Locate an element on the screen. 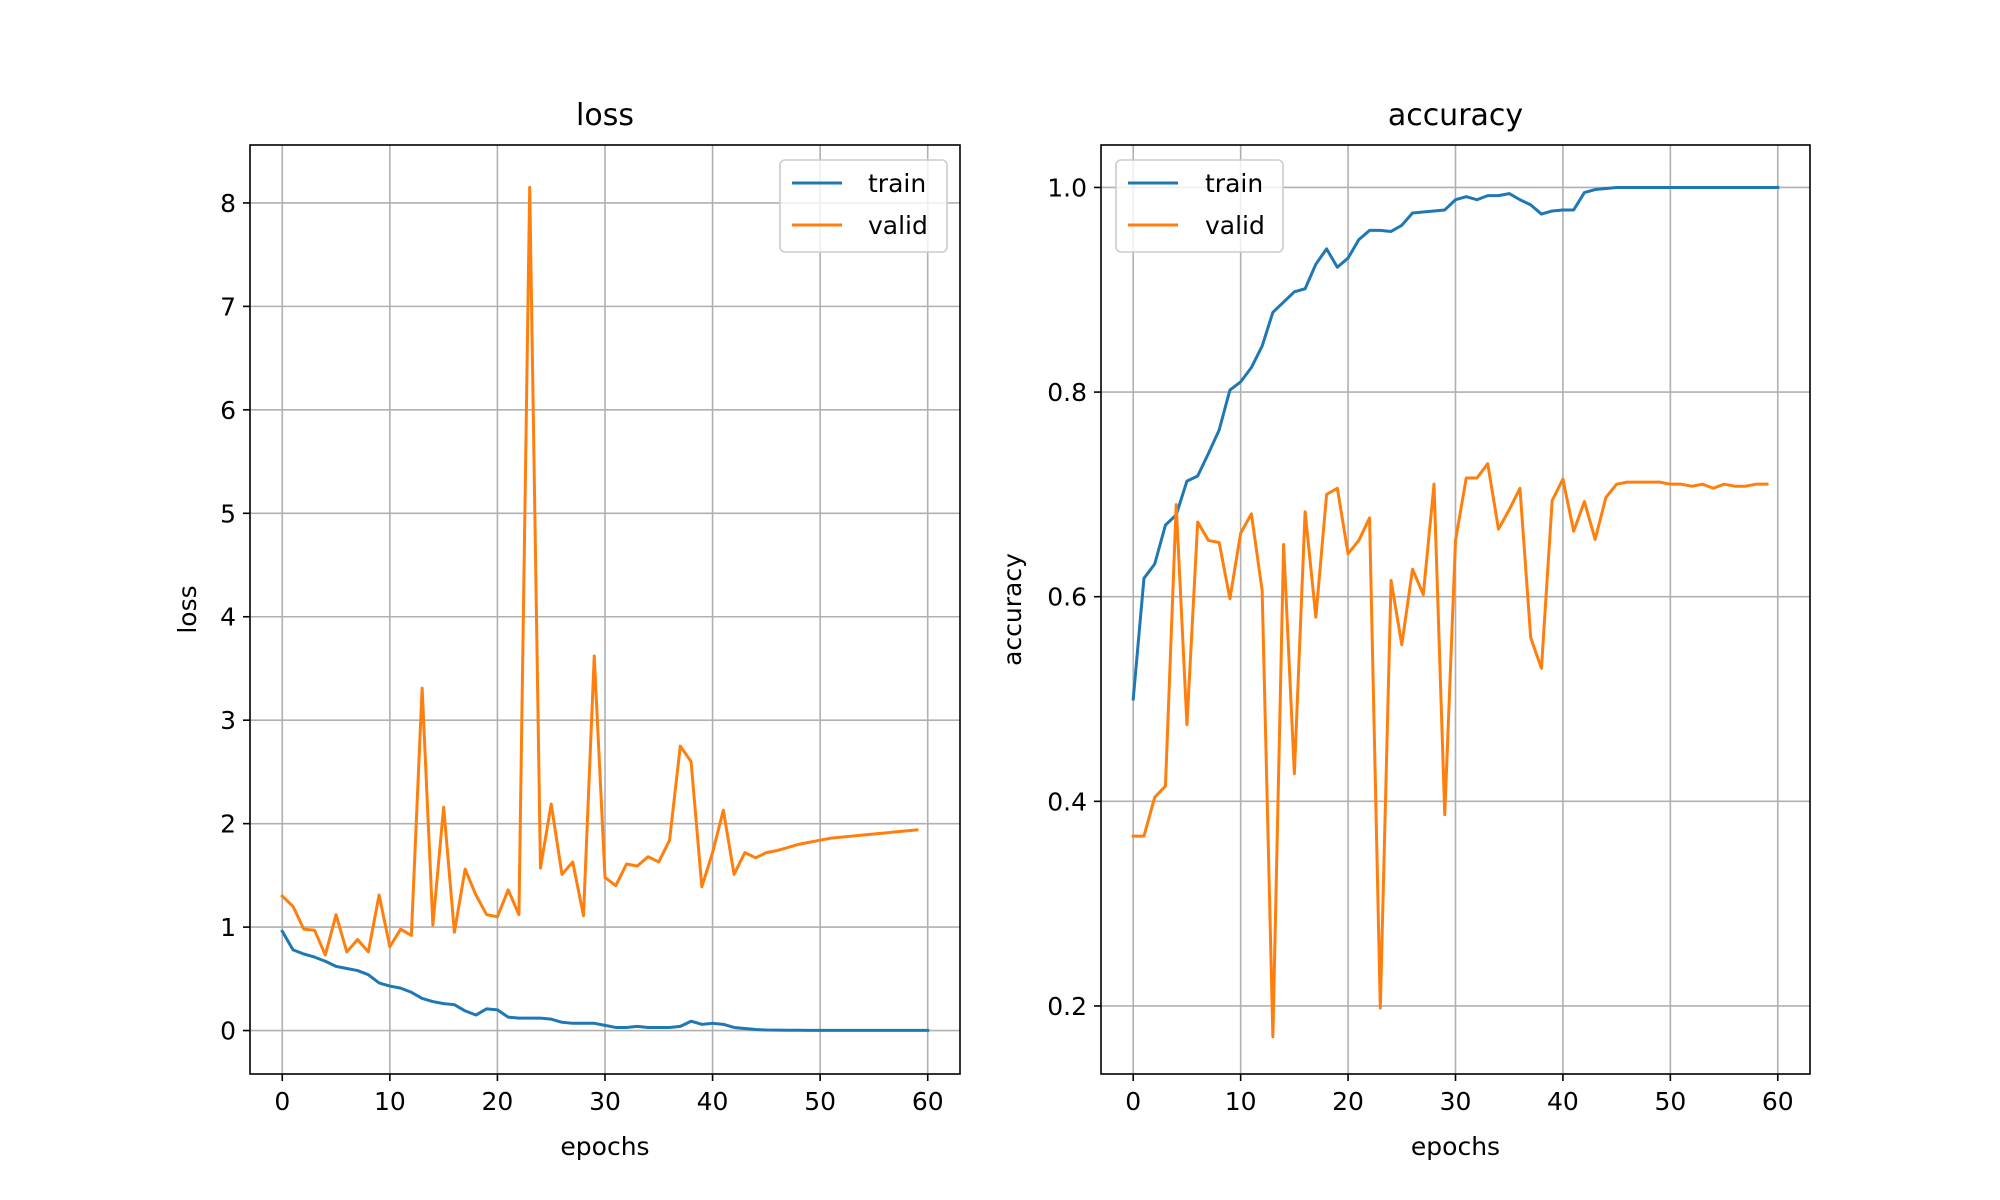 Image resolution: width=2000 pixels, height=1200 pixels. loss-y-tick-label: 1 is located at coordinates (228, 927).